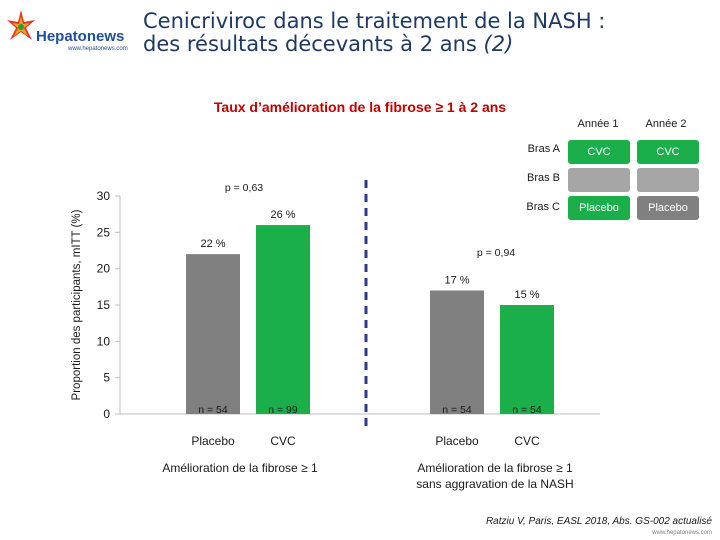 The image size is (720, 540). What do you see at coordinates (543, 149) in the screenshot?
I see `legend-row-label-a: Bras A` at bounding box center [543, 149].